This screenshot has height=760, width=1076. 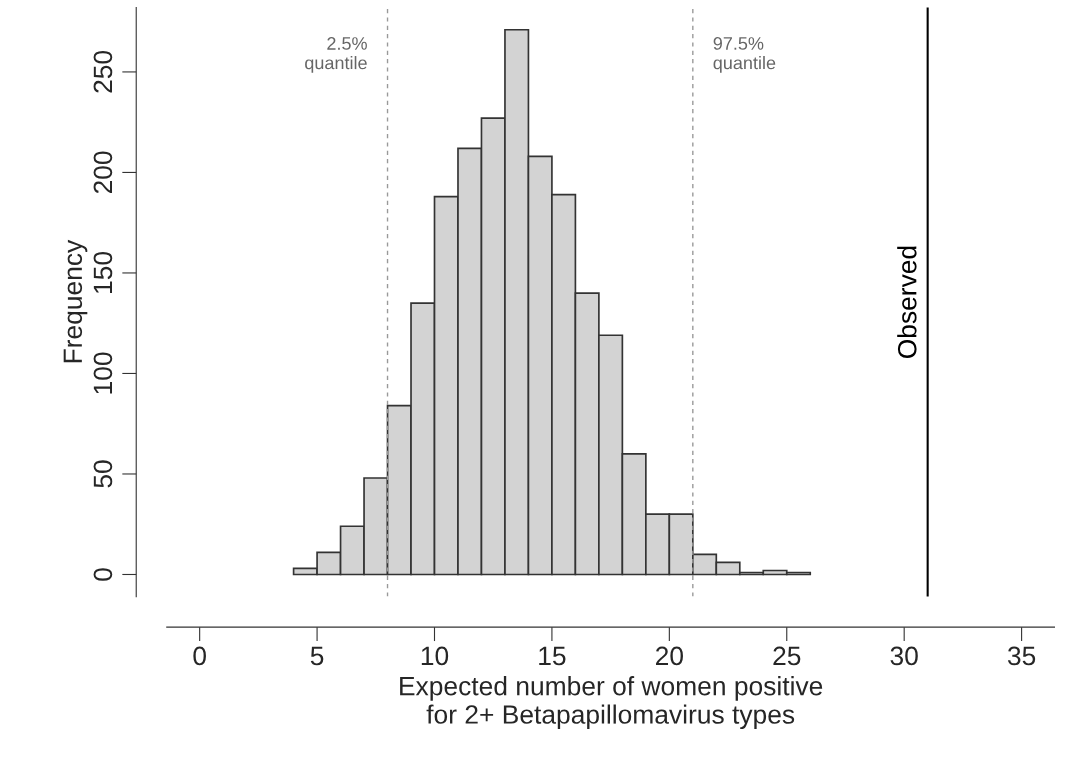 What do you see at coordinates (103, 272) in the screenshot?
I see `y-tick-label: 150` at bounding box center [103, 272].